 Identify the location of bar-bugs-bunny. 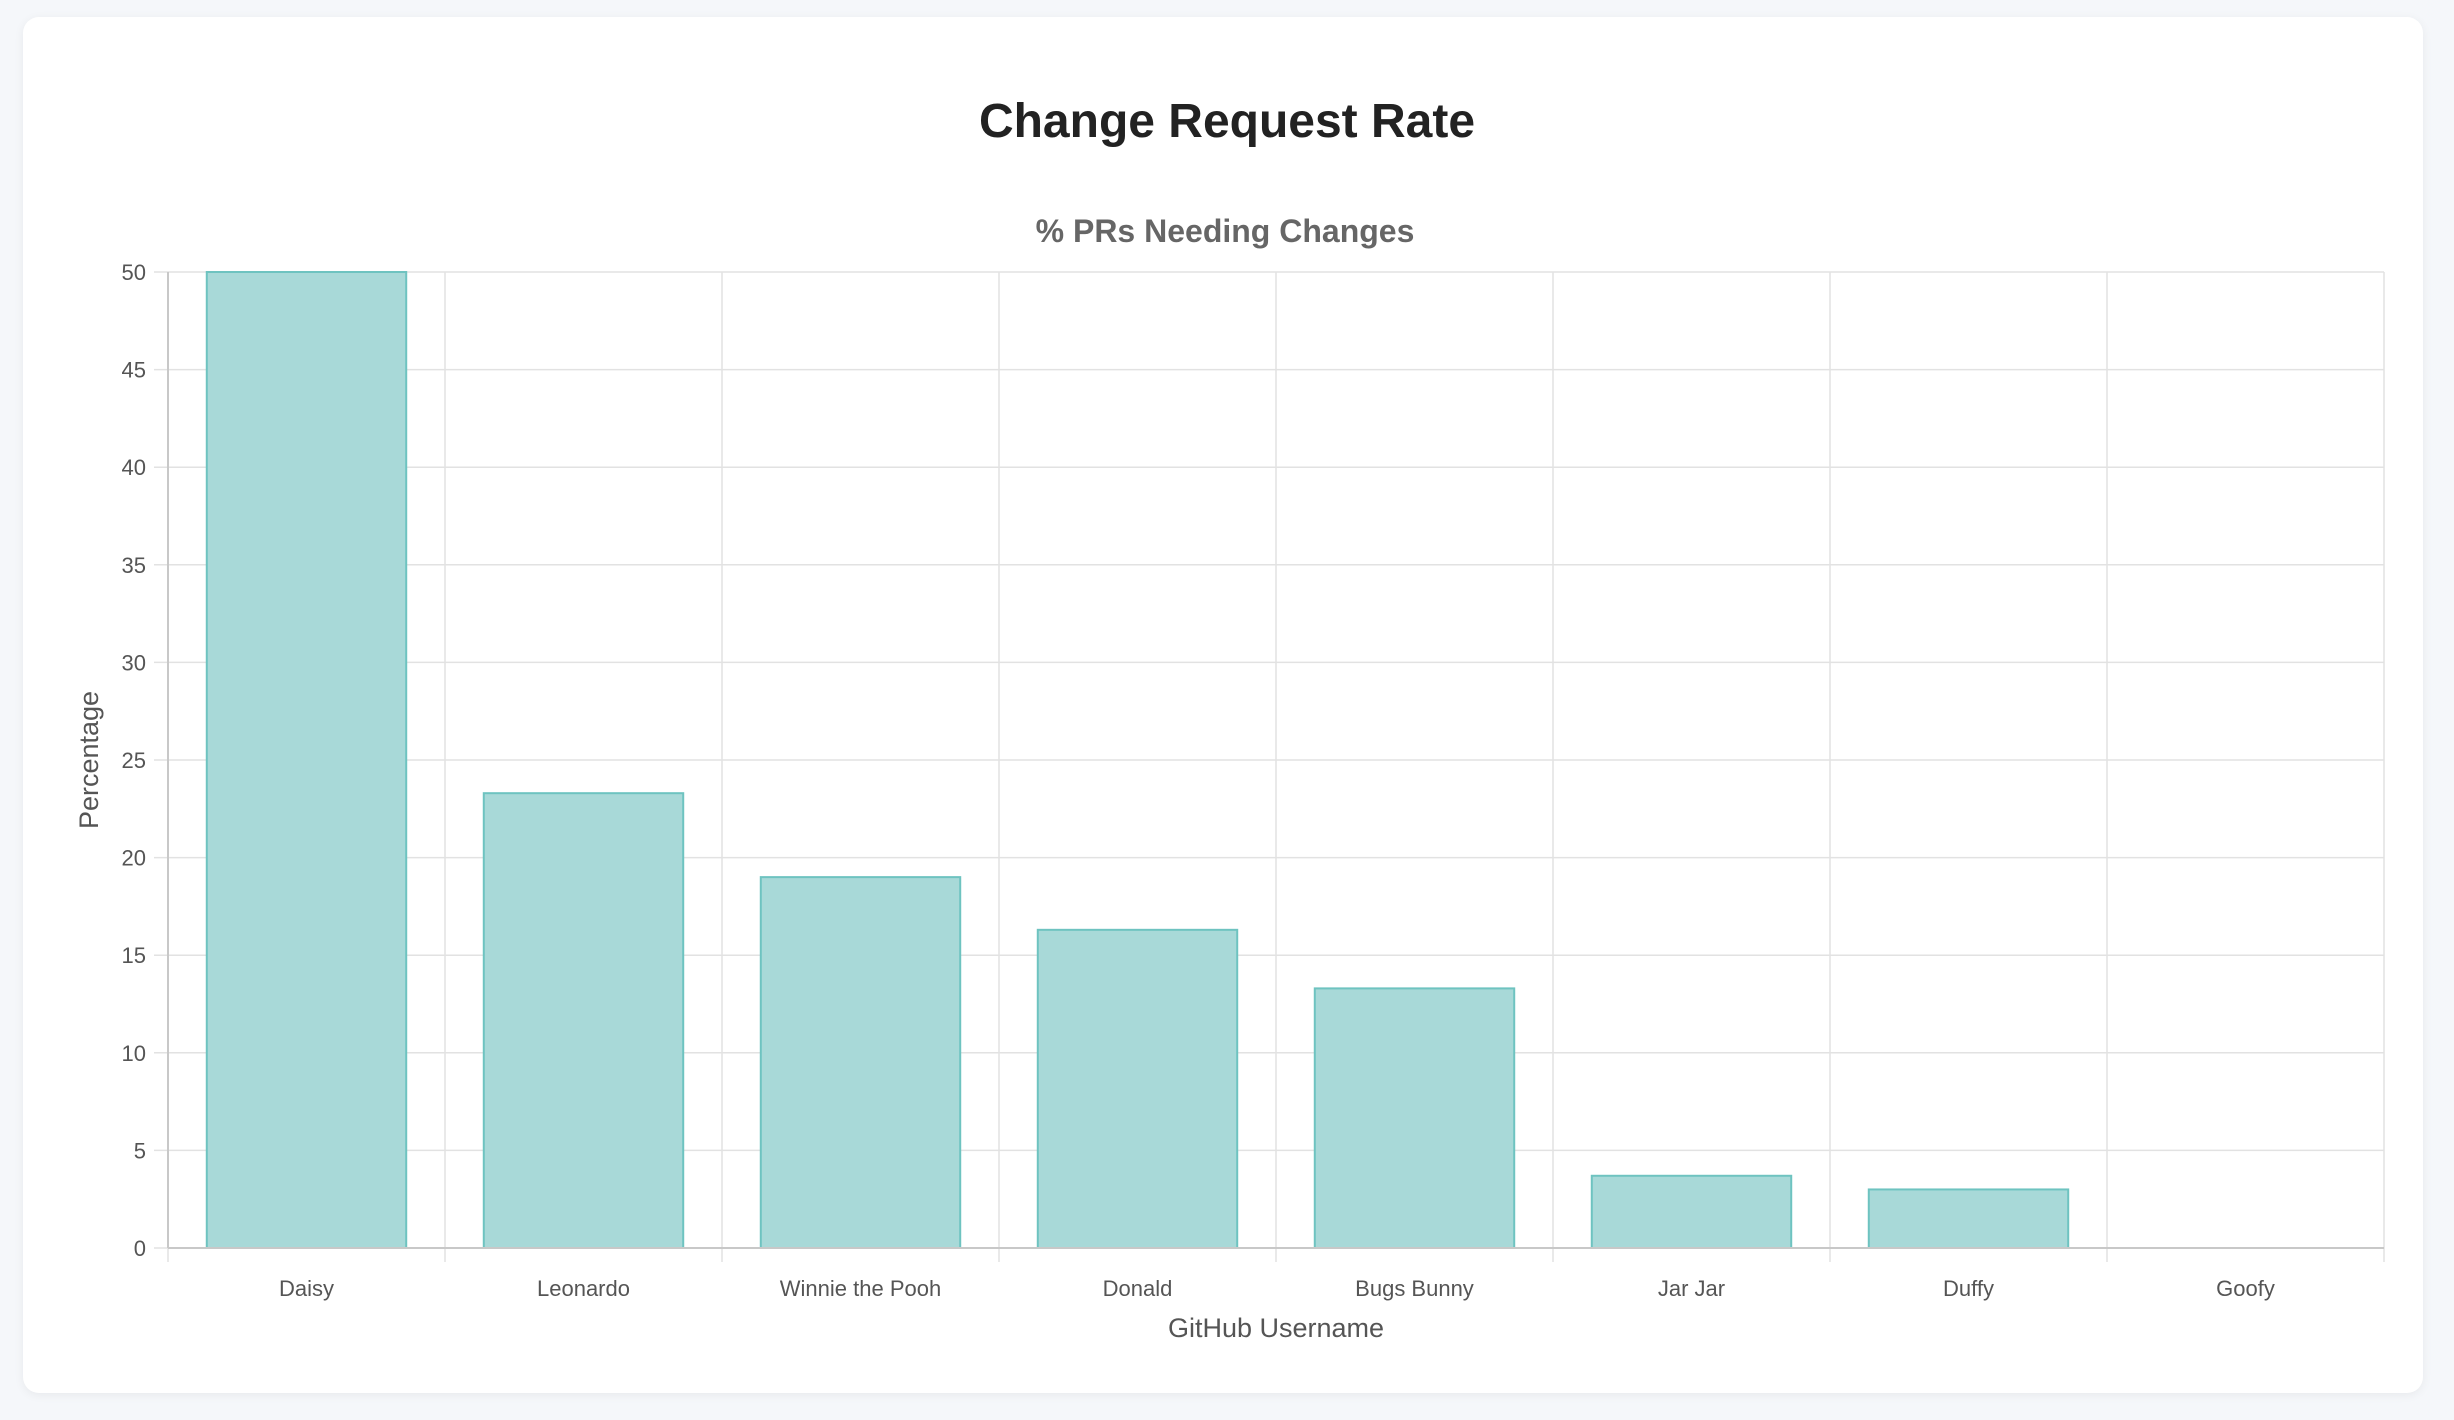
(1414, 1118).